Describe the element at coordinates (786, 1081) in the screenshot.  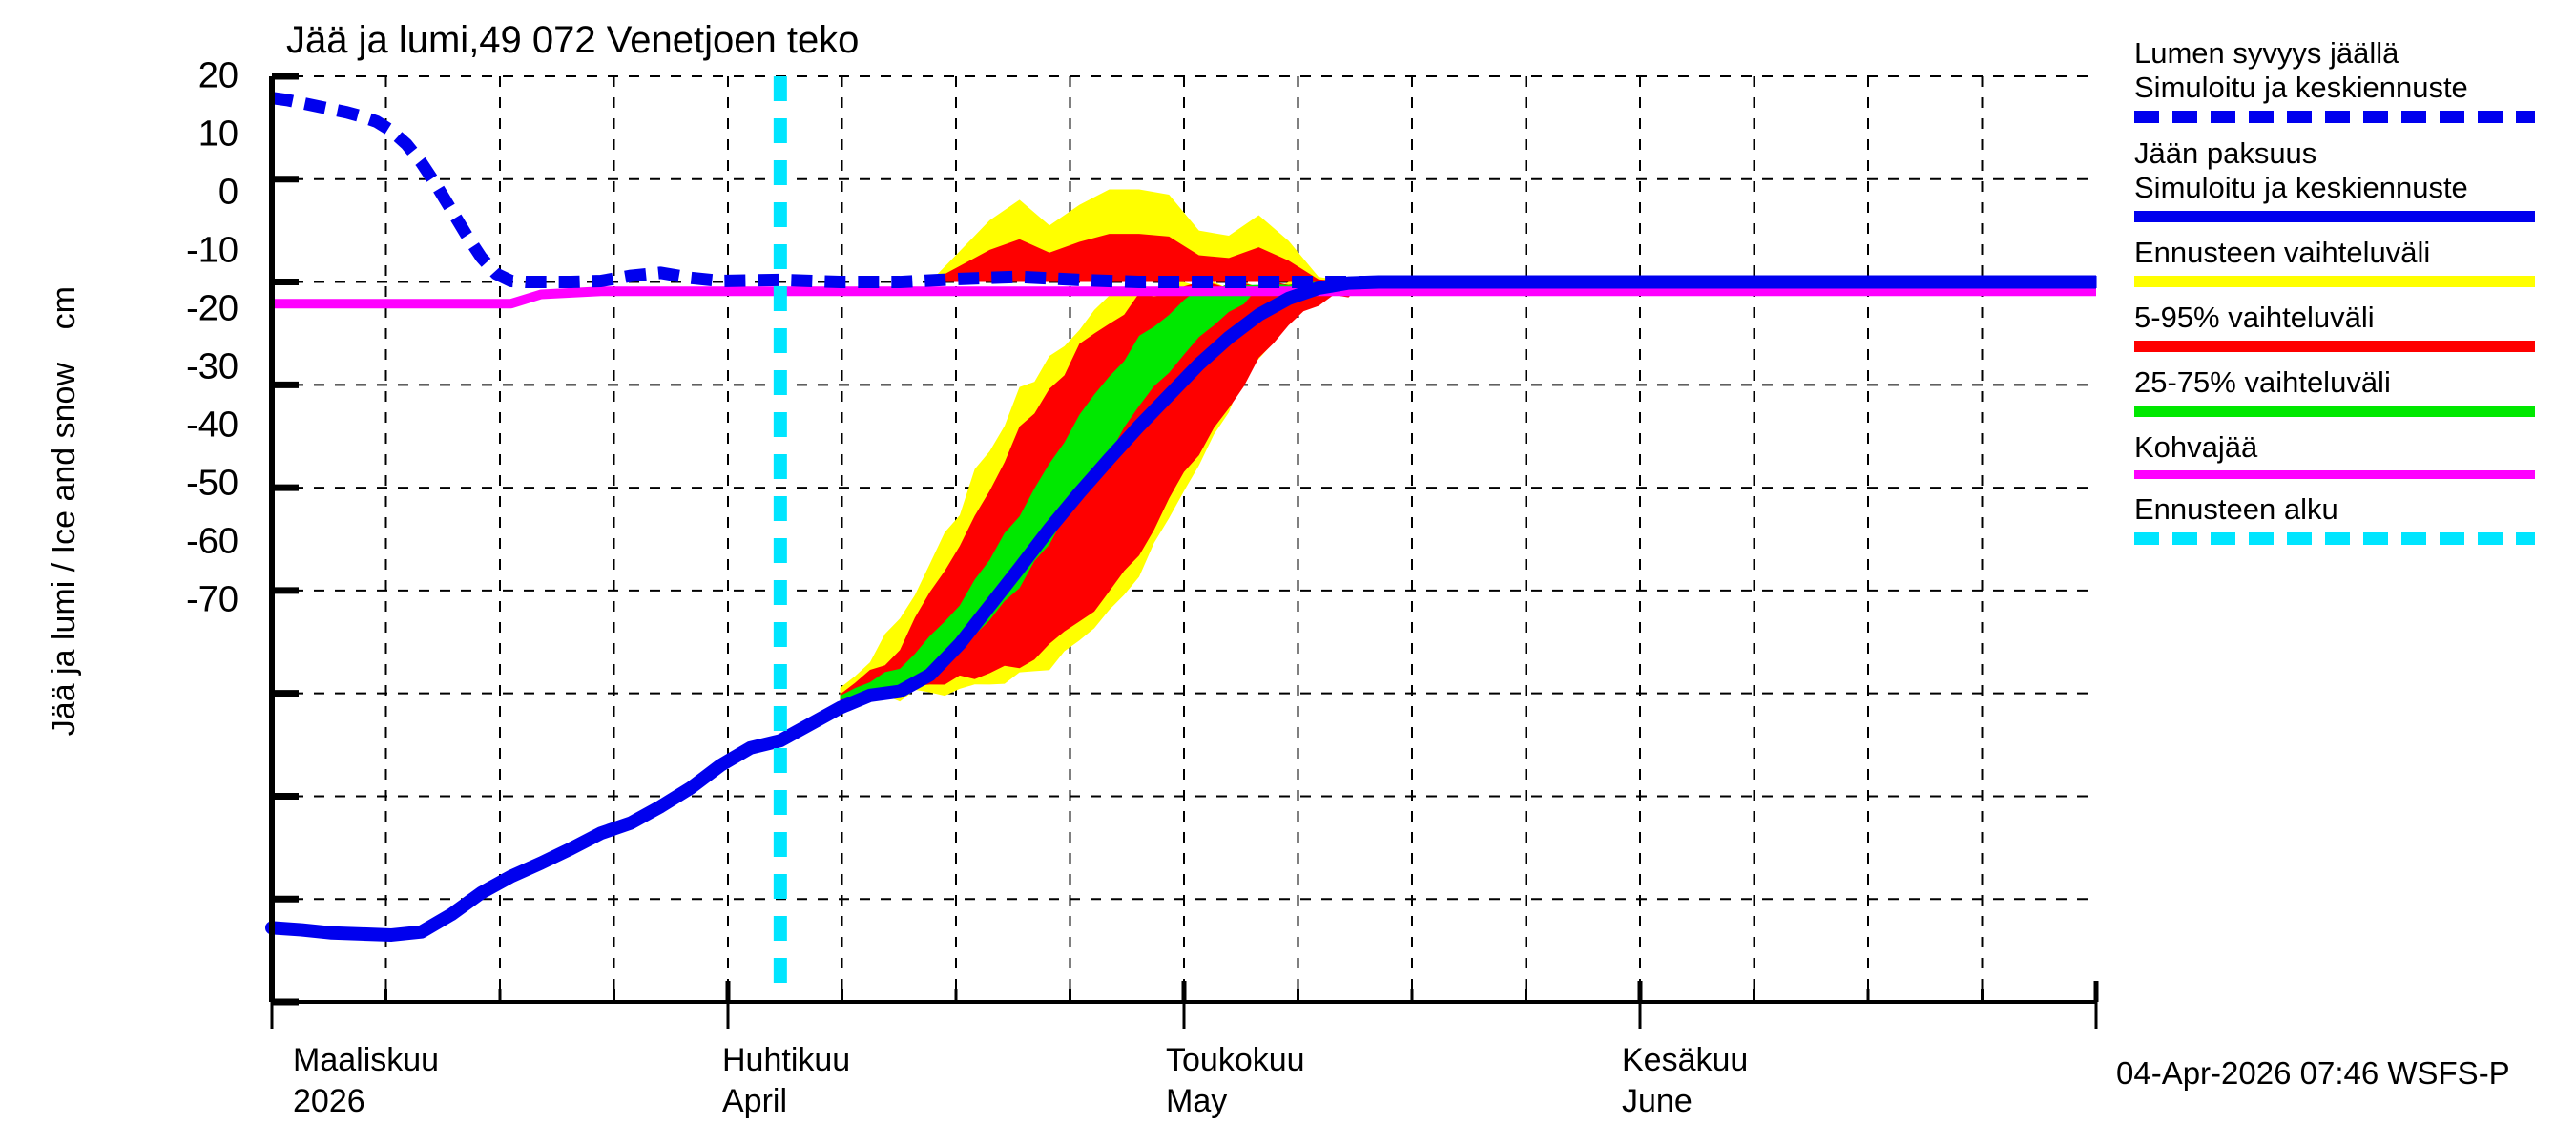
I see `x-tick-label-april: Huhtikuu April` at that location.